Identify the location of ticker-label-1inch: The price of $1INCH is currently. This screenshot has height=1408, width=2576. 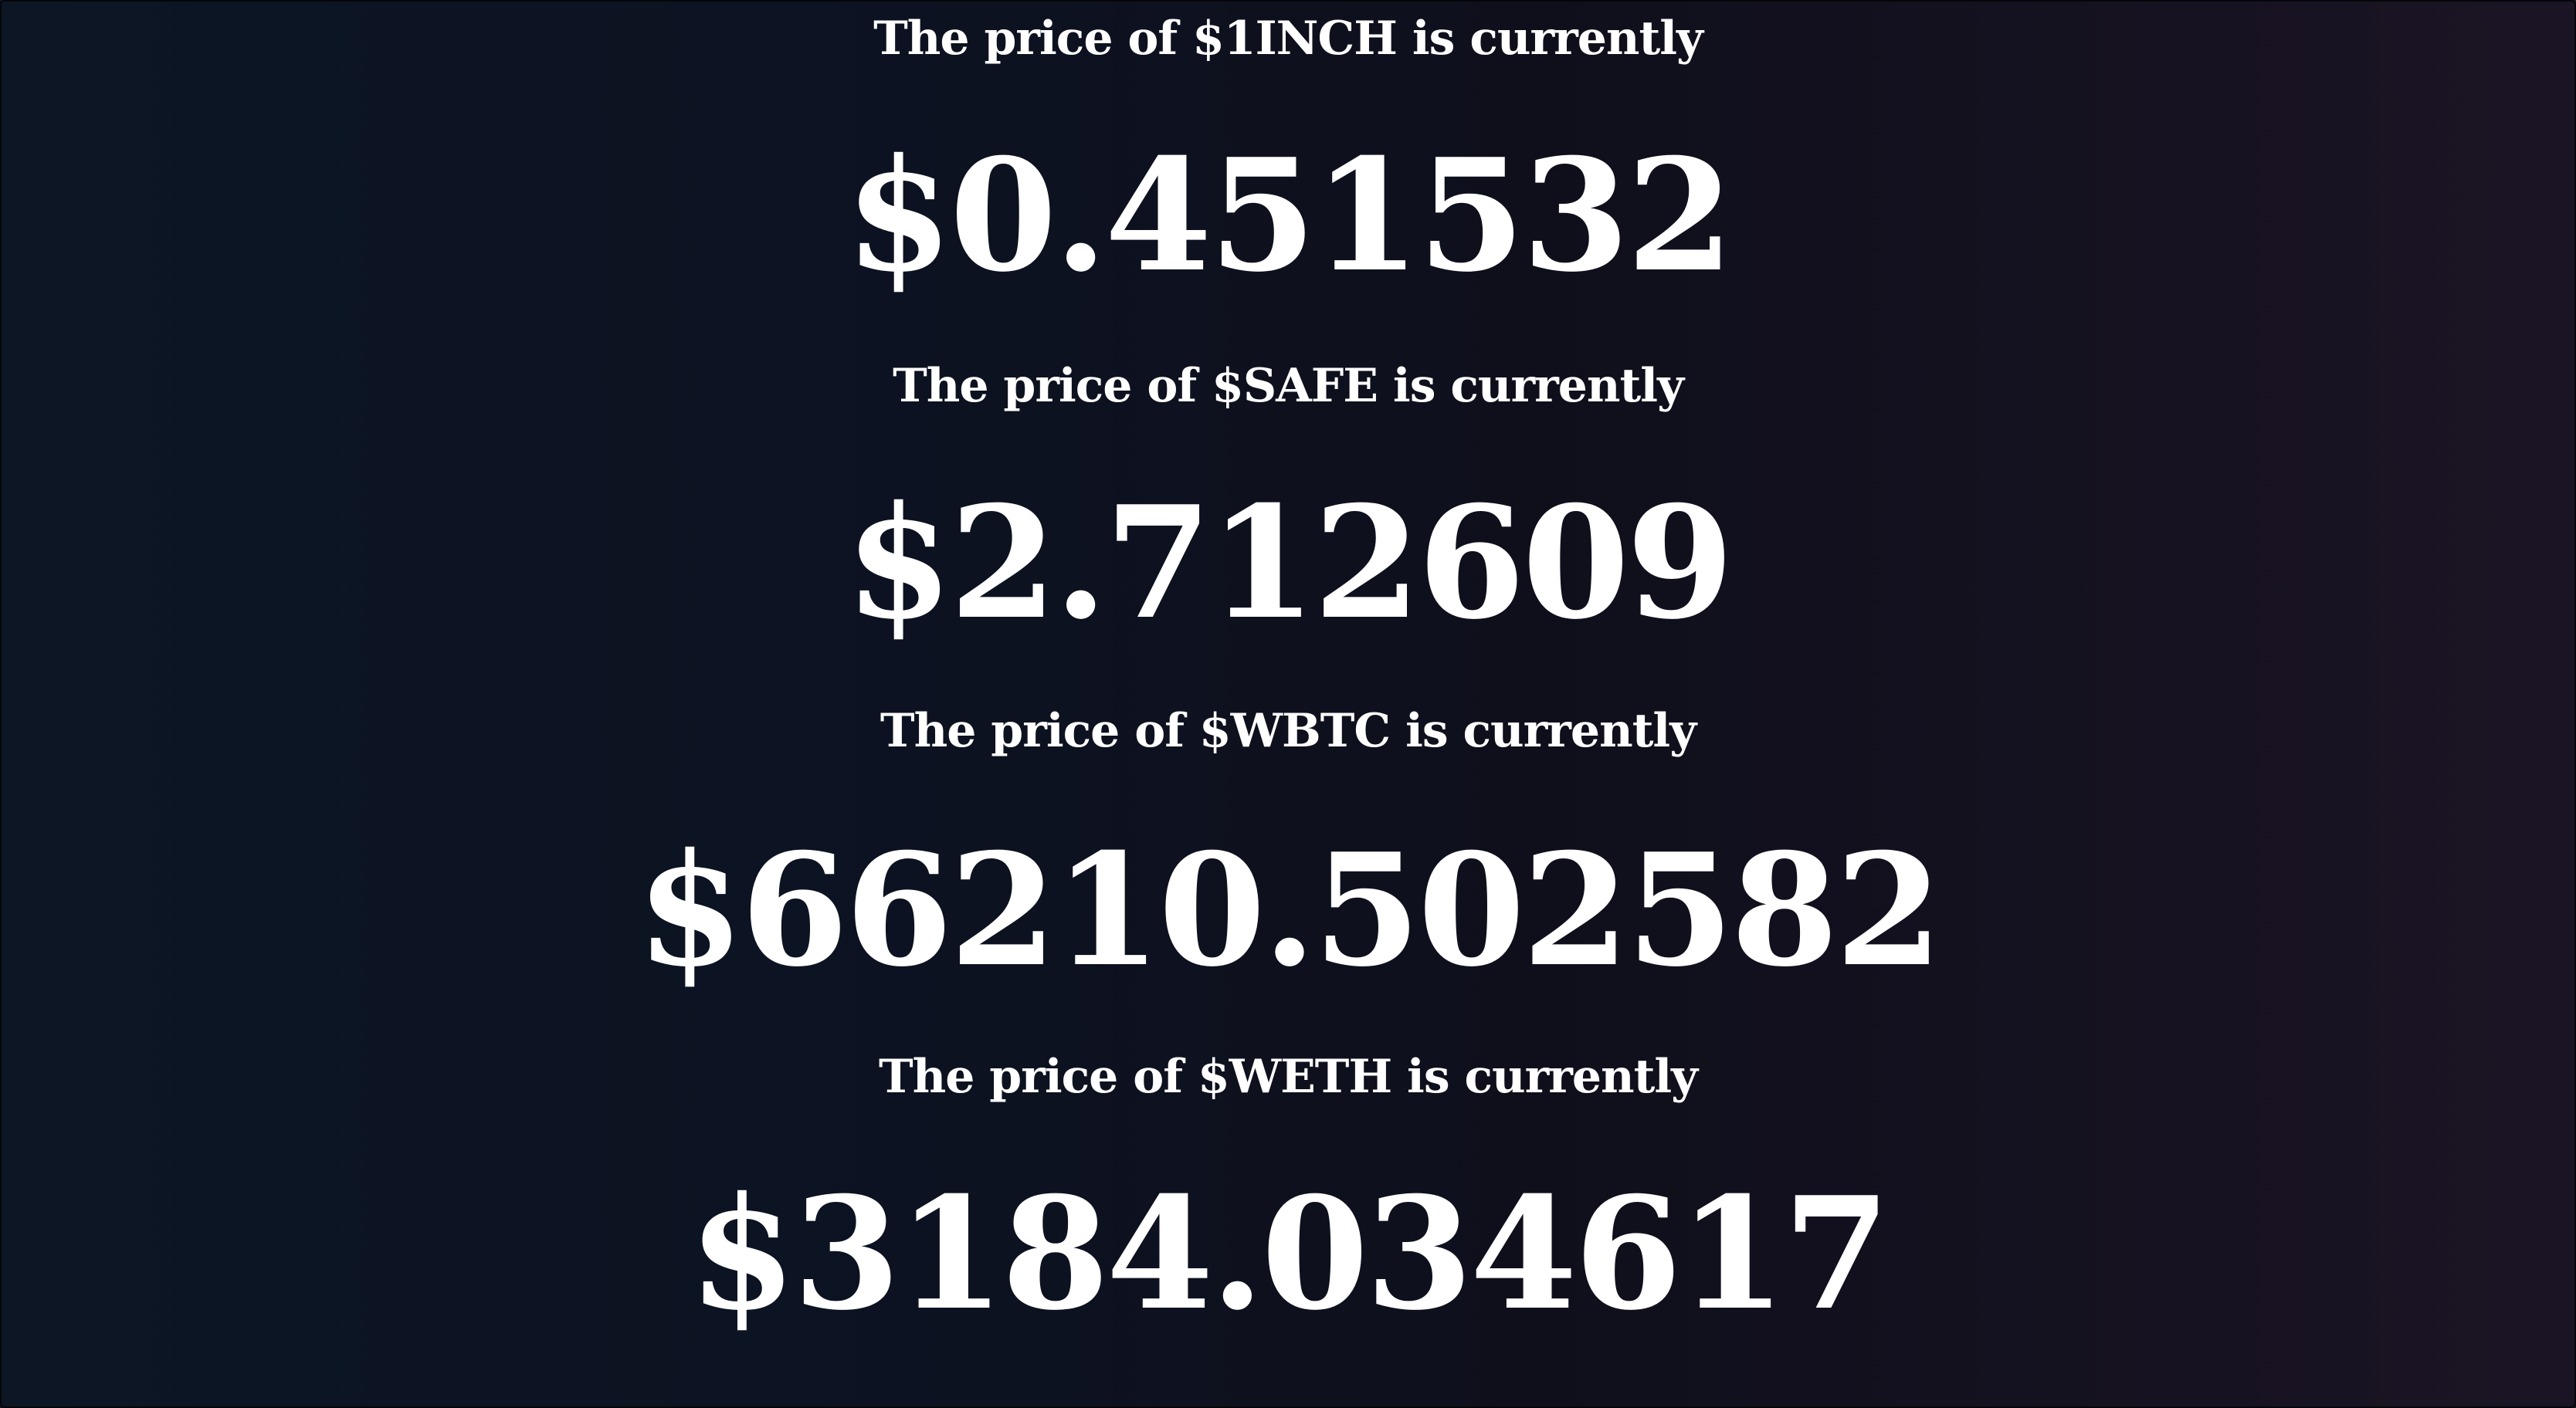
(1288, 39).